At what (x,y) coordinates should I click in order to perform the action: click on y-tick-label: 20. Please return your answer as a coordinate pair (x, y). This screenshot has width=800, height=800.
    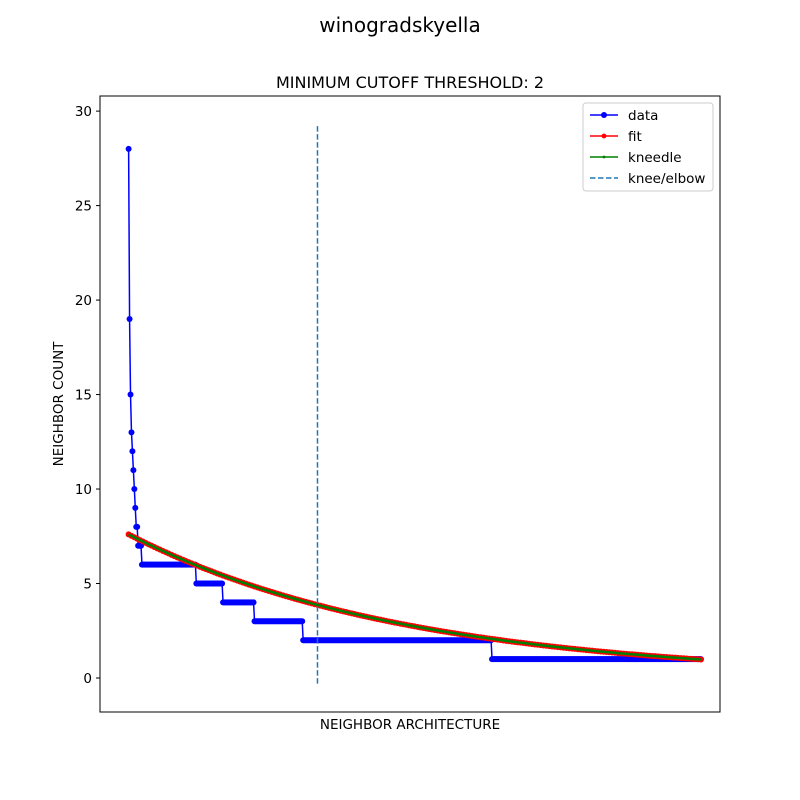
    Looking at the image, I should click on (83, 301).